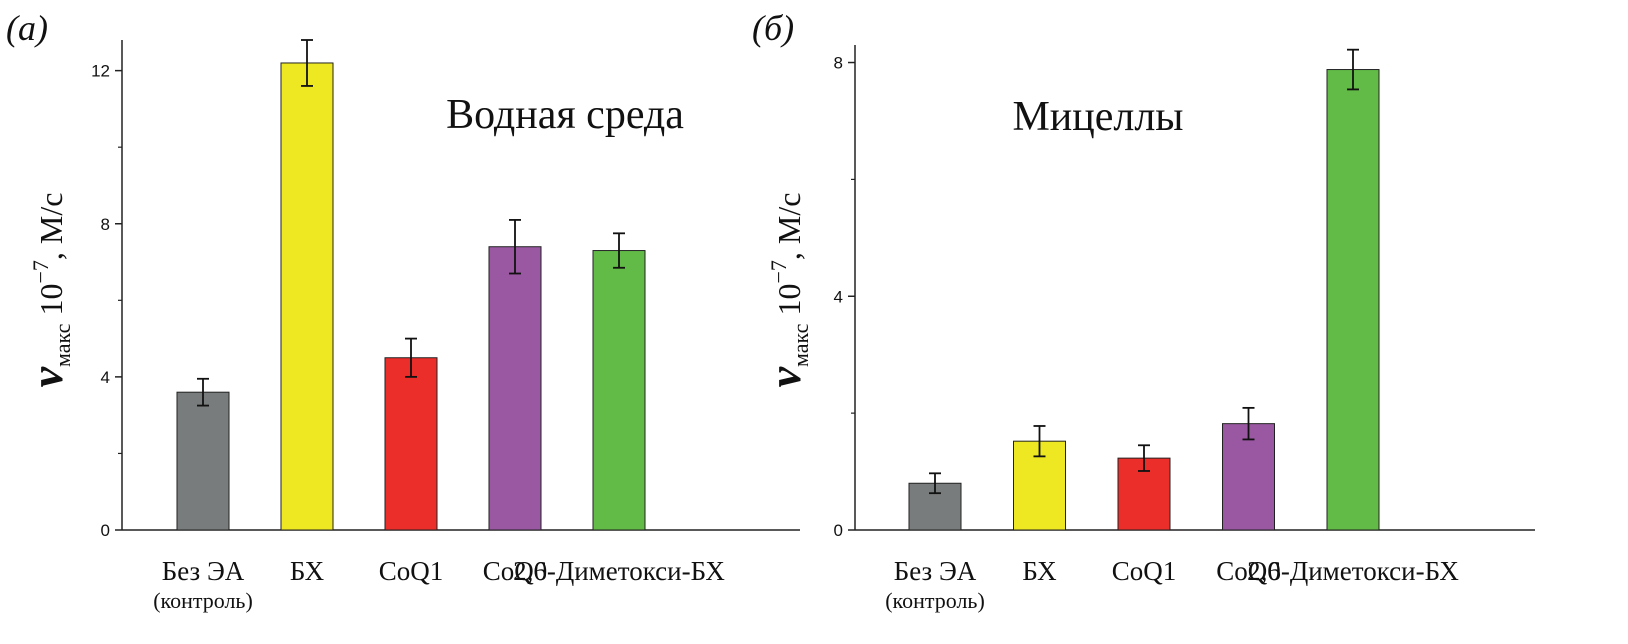 The height and width of the screenshot is (644, 1628). What do you see at coordinates (100, 71) in the screenshot?
I see `y-tick-label: 12` at bounding box center [100, 71].